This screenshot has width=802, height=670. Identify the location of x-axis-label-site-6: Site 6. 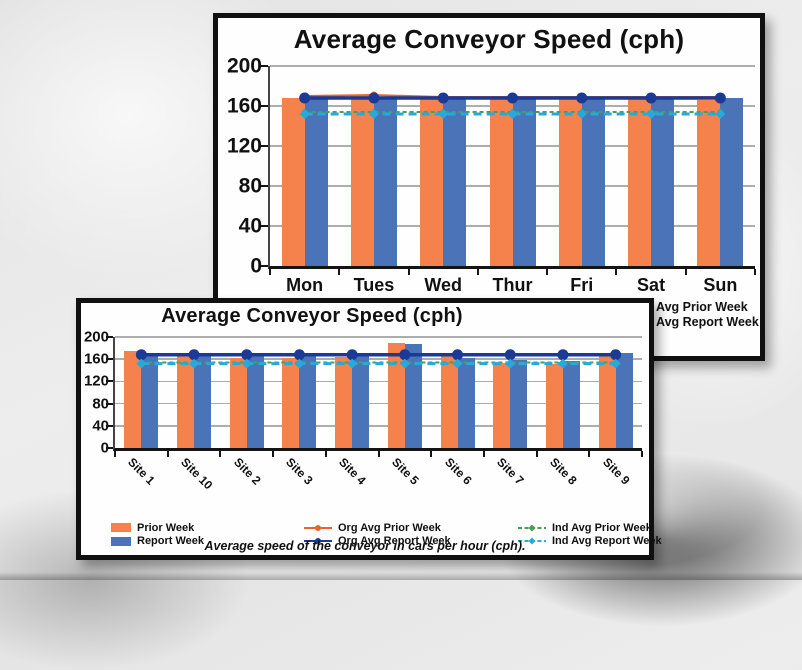
(458, 471).